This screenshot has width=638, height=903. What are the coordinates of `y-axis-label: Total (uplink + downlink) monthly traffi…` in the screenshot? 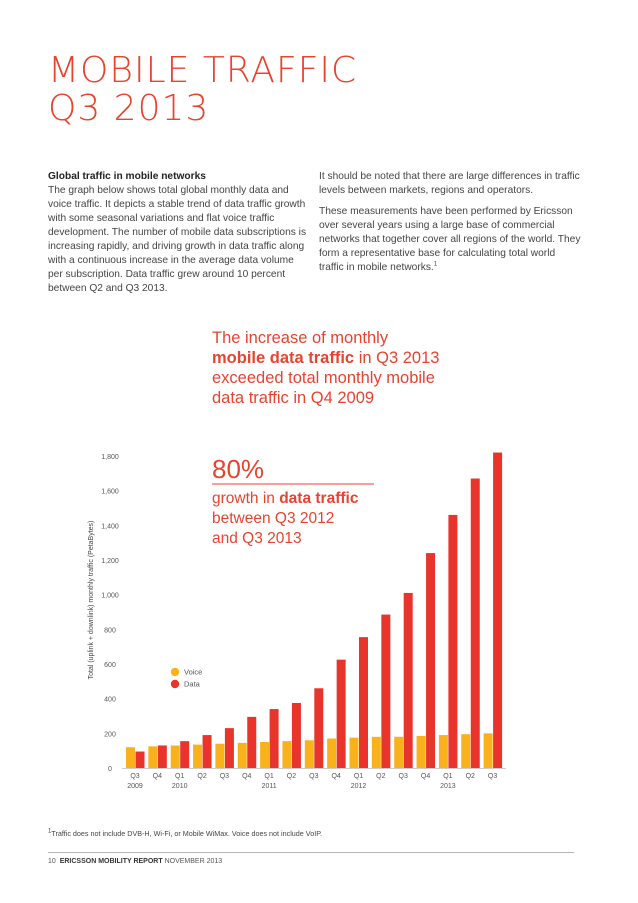 It's located at (91, 600).